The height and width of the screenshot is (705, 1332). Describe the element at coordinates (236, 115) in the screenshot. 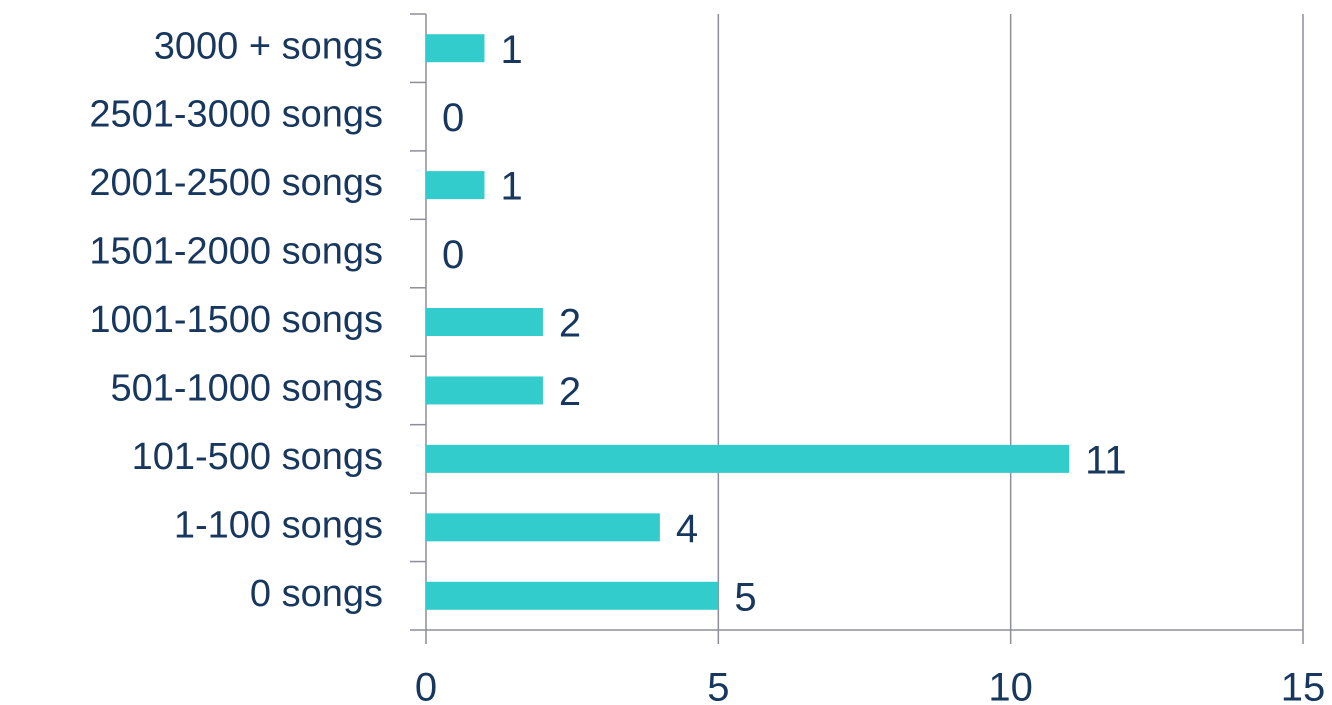

I see `y-tick-label: 2501-3000 songs` at that location.